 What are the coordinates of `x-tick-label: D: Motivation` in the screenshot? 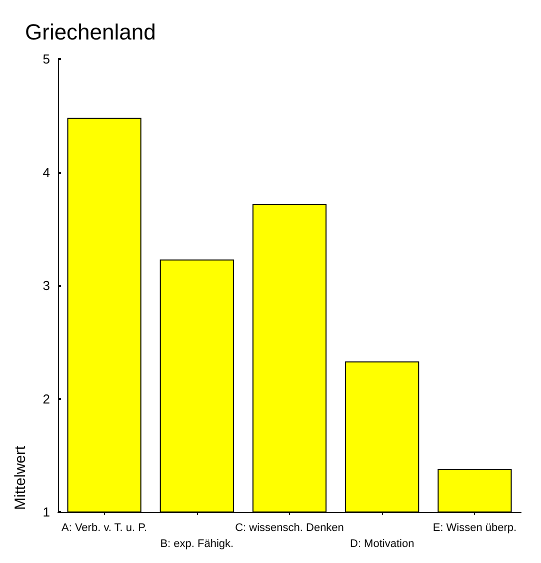 It's located at (382, 544).